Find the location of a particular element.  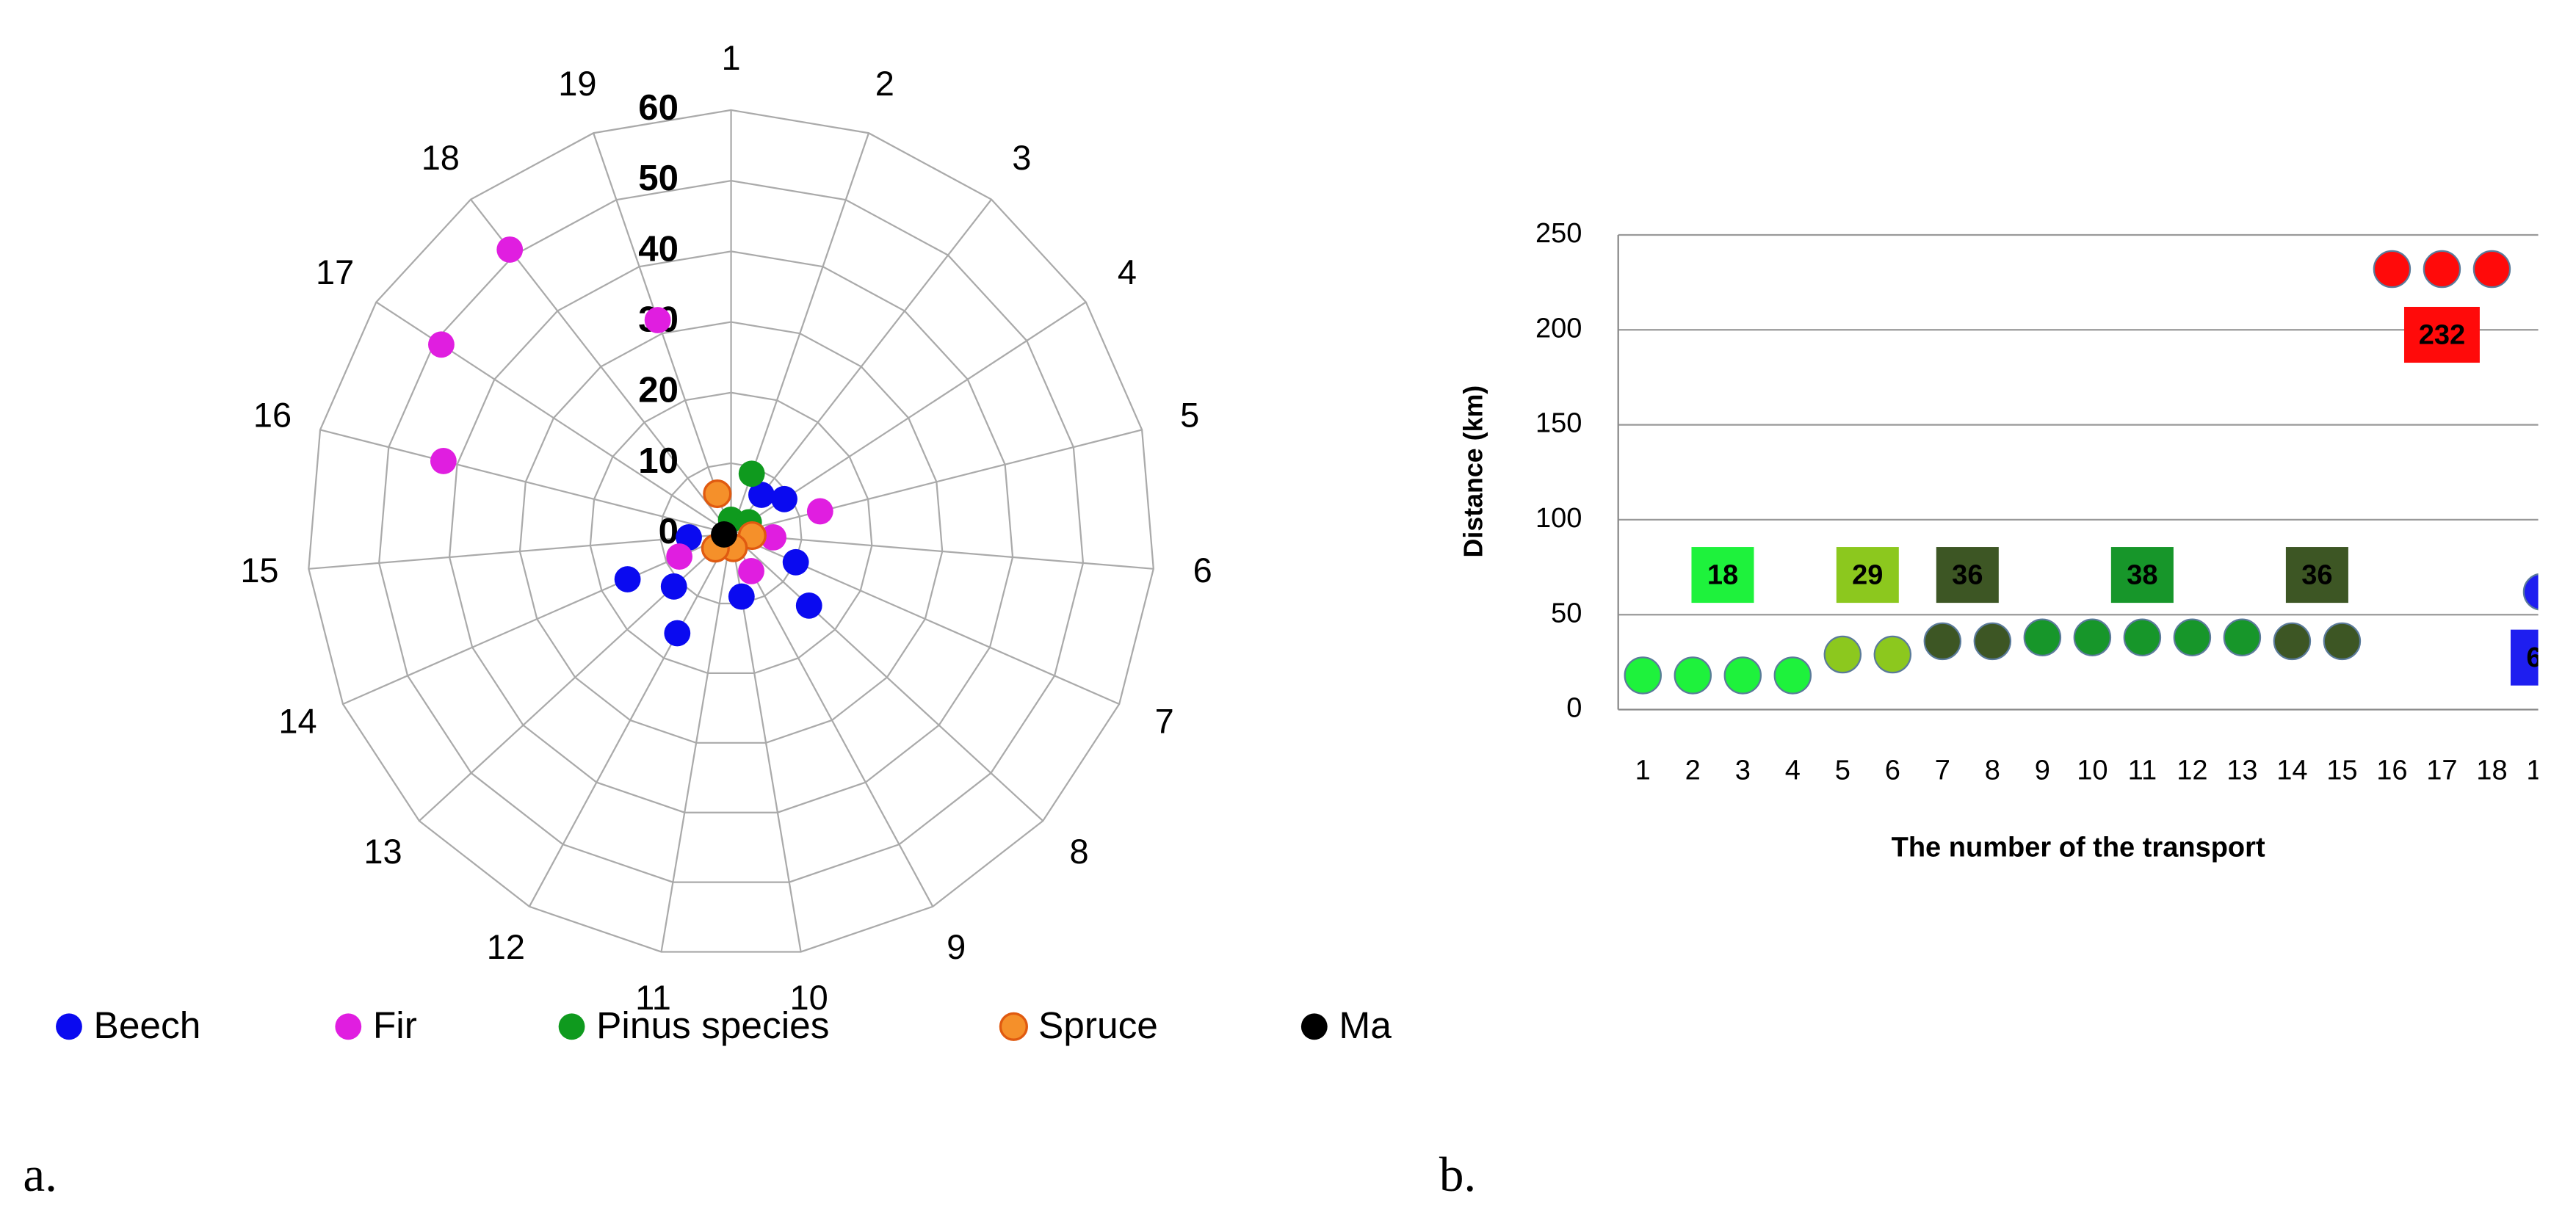

spoke-label: 1 is located at coordinates (731, 57).